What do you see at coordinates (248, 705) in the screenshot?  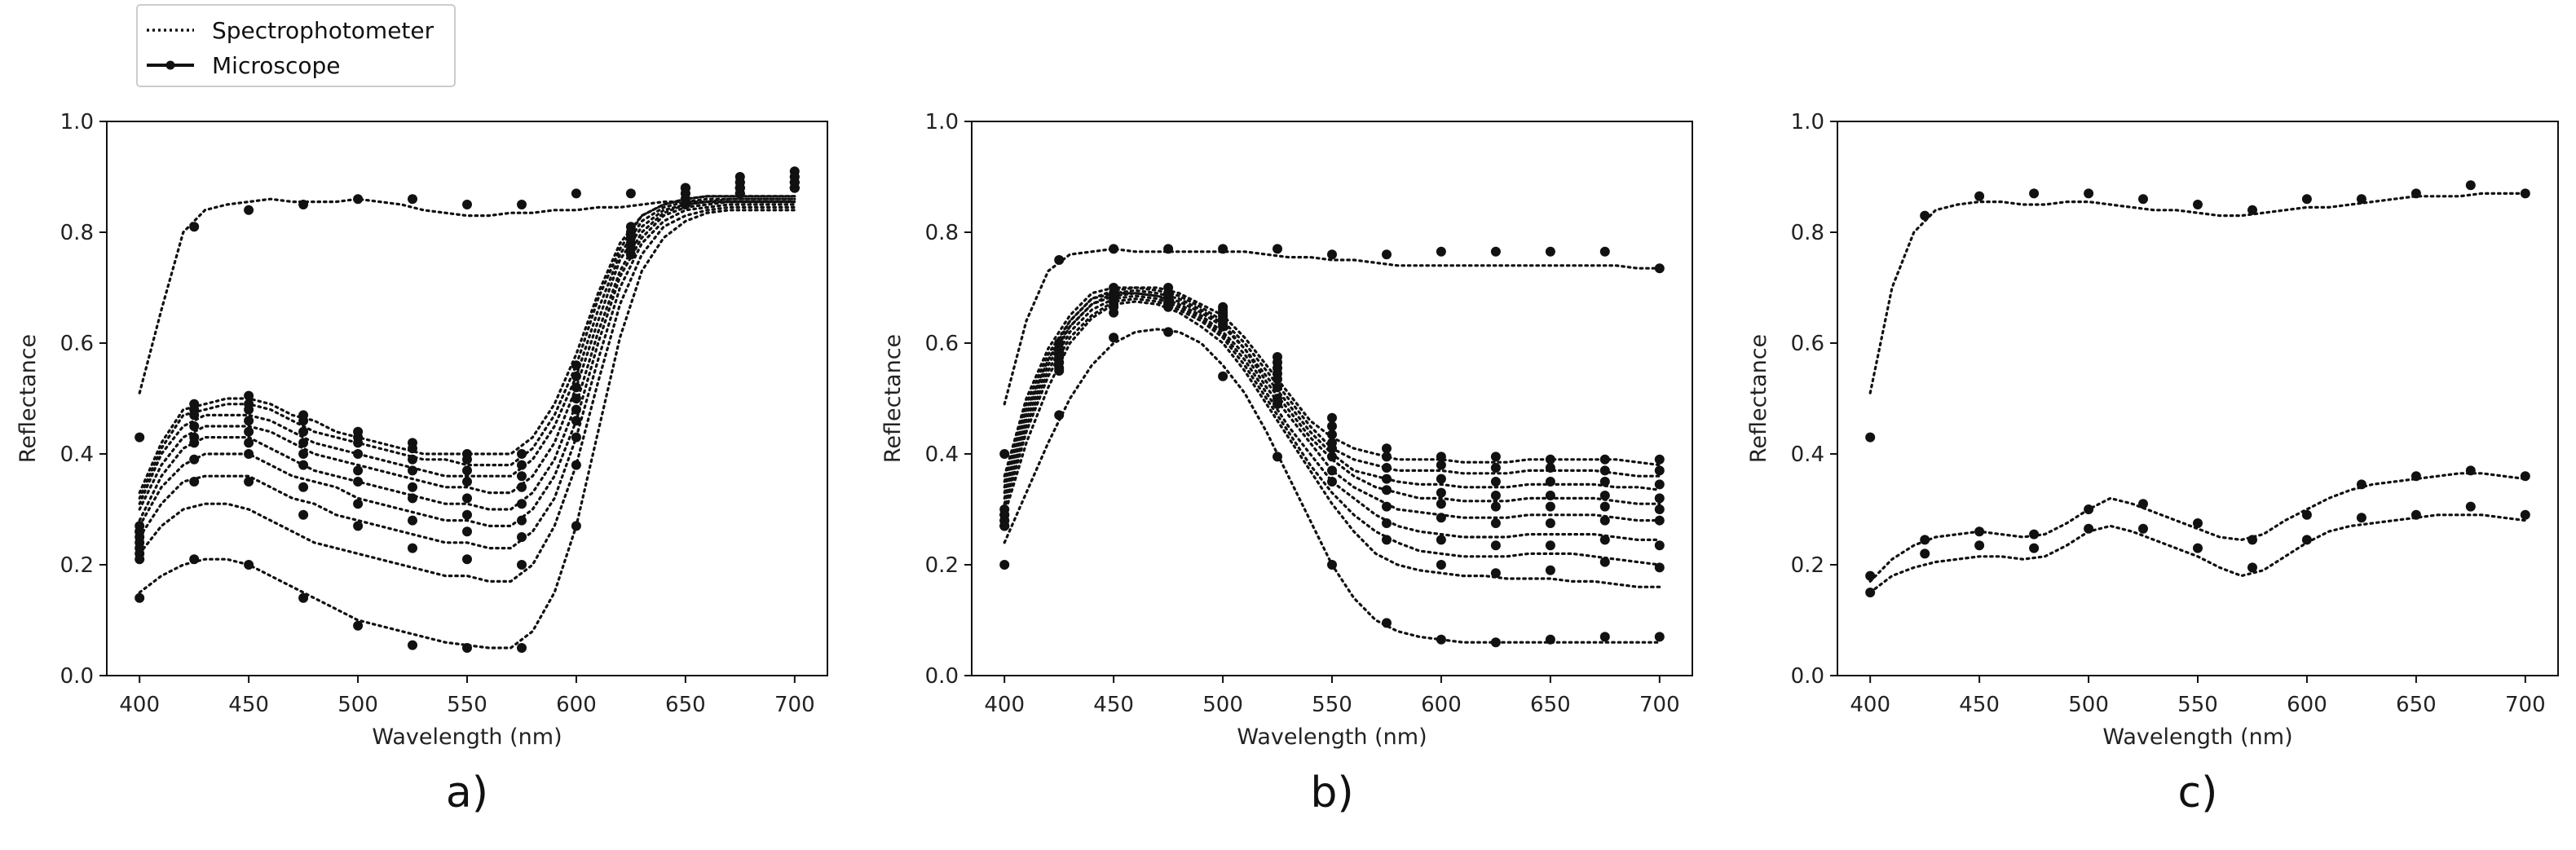 I see `x-tick-label: 450` at bounding box center [248, 705].